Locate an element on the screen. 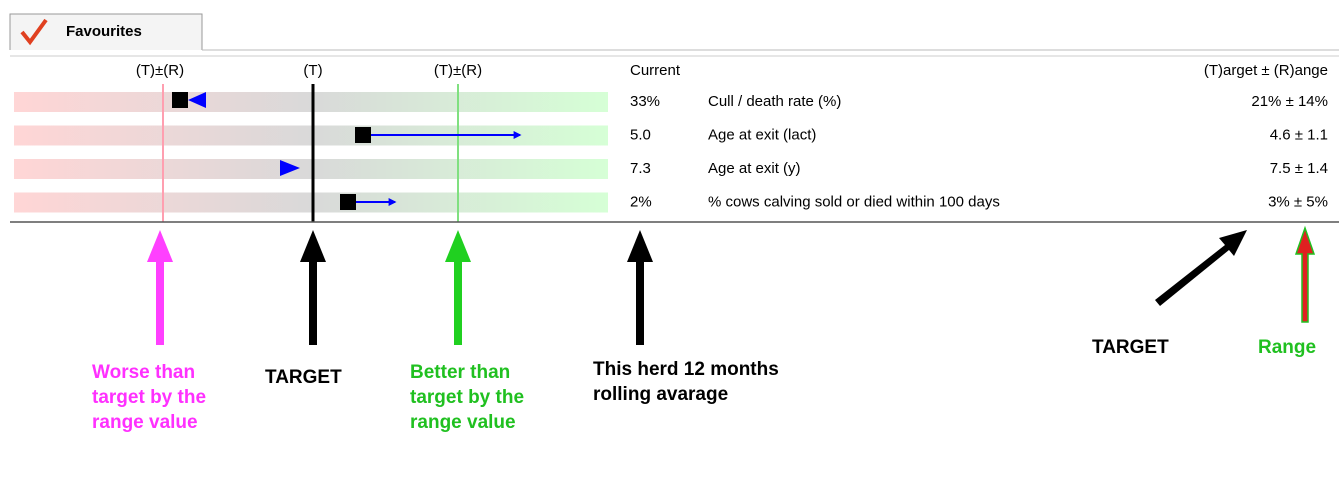 The image size is (1339, 491). better-arrow is located at coordinates (458, 287).